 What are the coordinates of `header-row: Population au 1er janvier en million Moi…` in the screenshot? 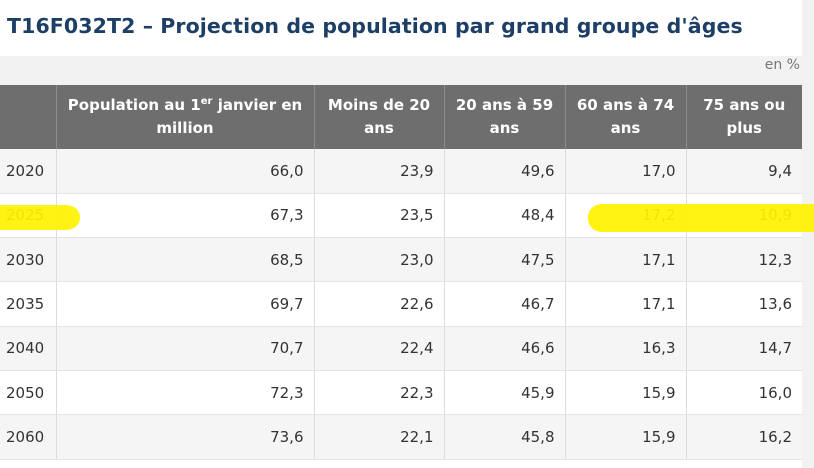 It's located at (401, 117).